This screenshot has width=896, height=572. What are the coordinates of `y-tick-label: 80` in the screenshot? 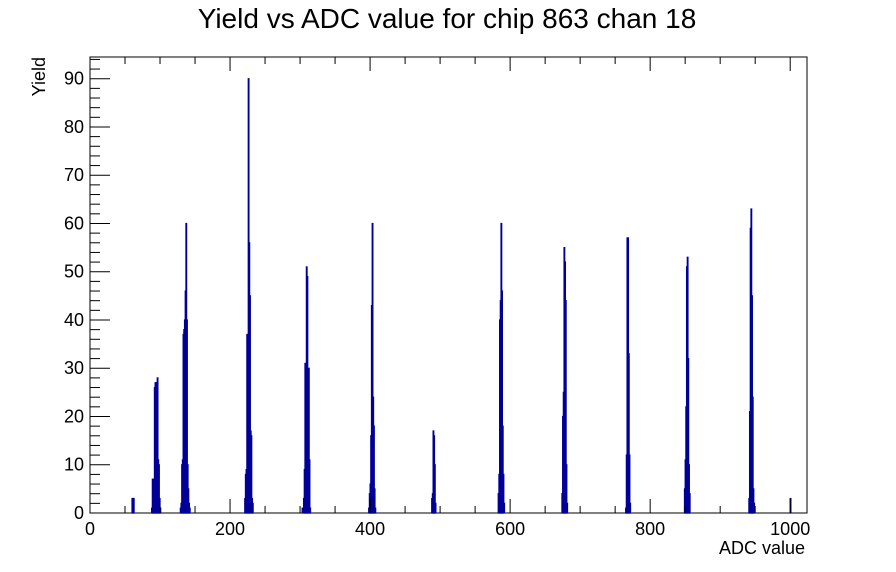 It's located at (74, 127).